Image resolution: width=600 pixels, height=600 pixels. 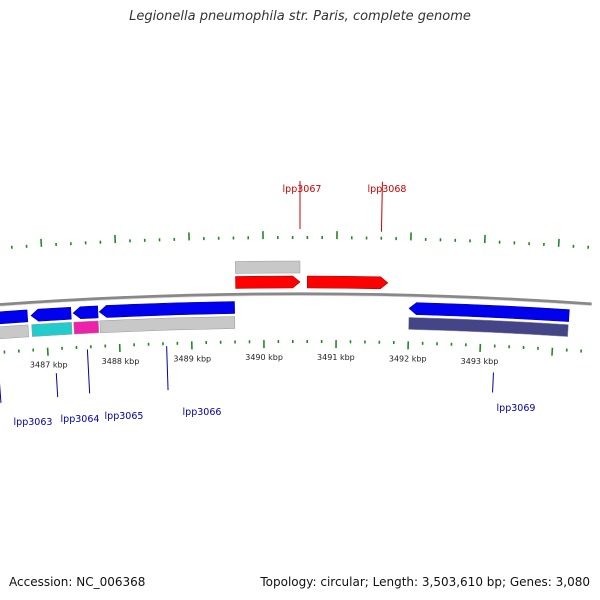 I want to click on gene-arrow-lpp3068, so click(x=348, y=282).